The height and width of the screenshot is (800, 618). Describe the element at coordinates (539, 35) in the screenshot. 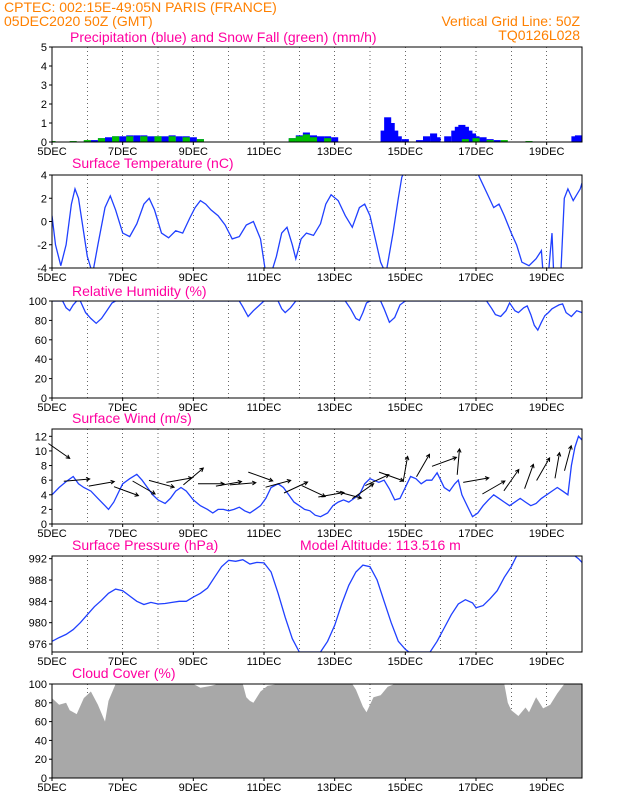

I see `model-code: TQ0126L028` at that location.